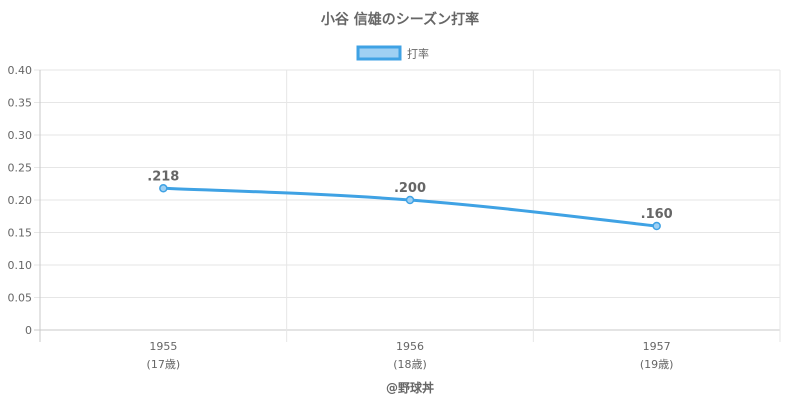  I want to click on legend: 打率, so click(392, 53).